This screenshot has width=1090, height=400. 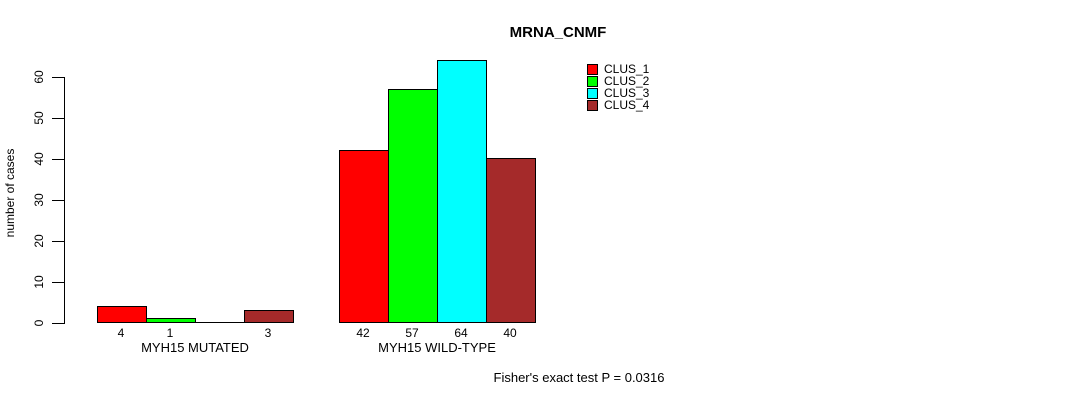 I want to click on y-axis-line, so click(x=64, y=200).